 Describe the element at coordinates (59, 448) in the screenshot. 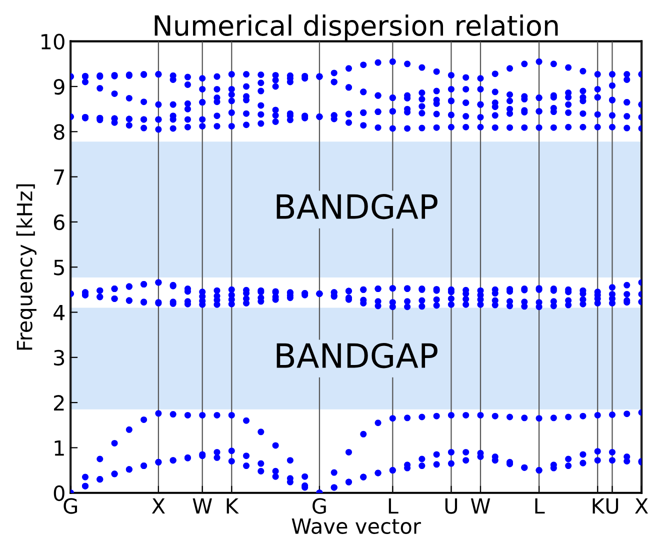

I see `y-tick-label: 1` at that location.